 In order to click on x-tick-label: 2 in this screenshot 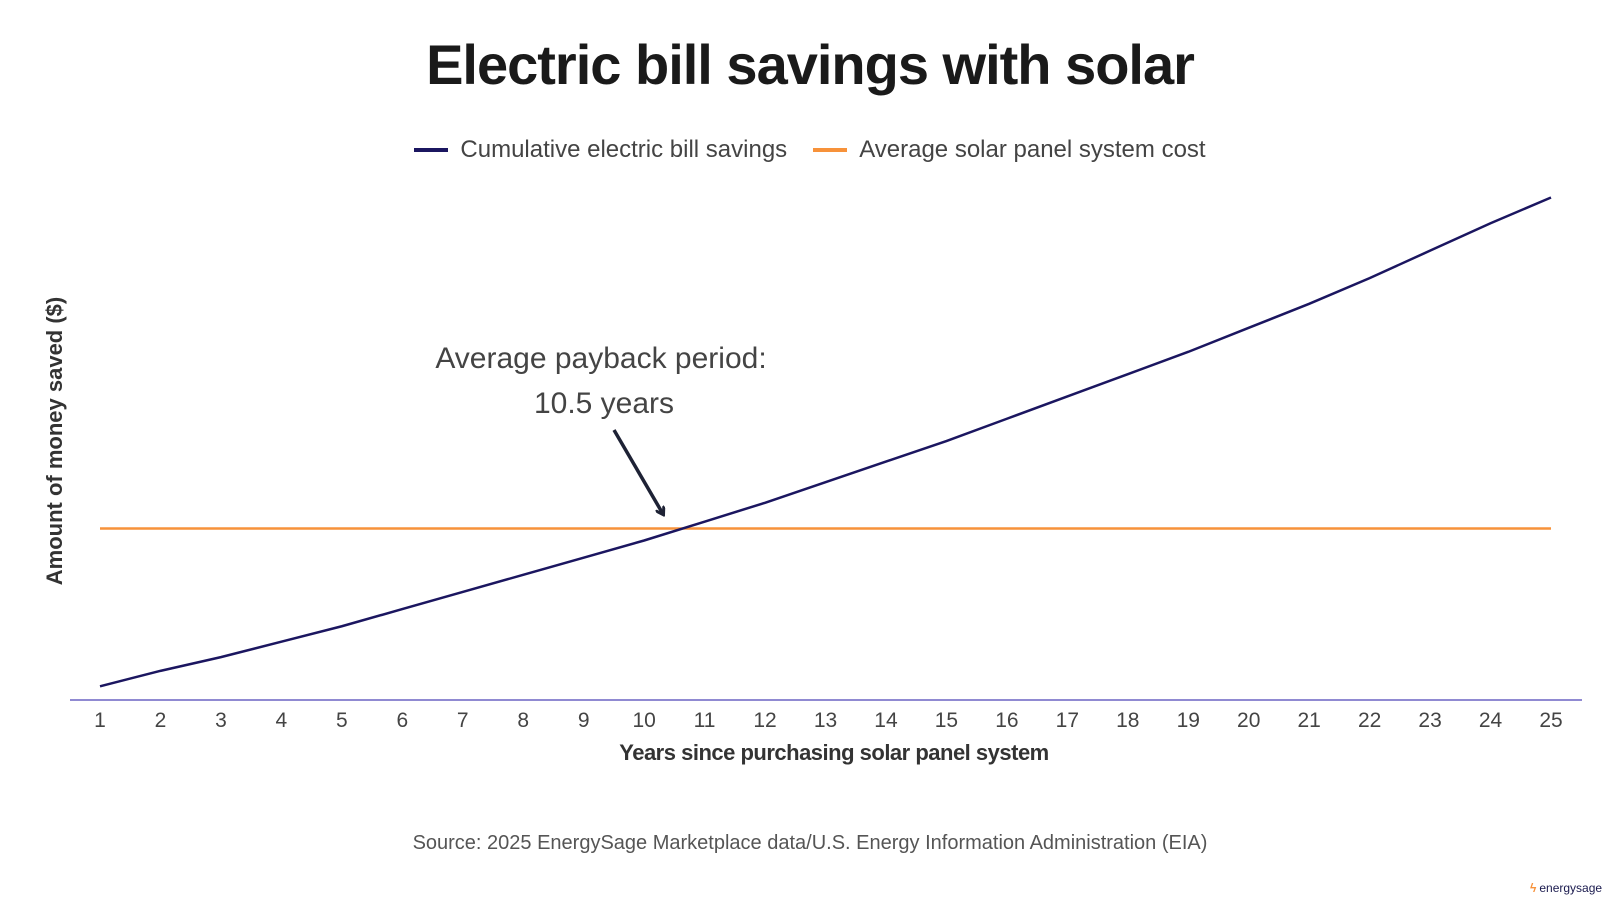, I will do `click(161, 720)`.